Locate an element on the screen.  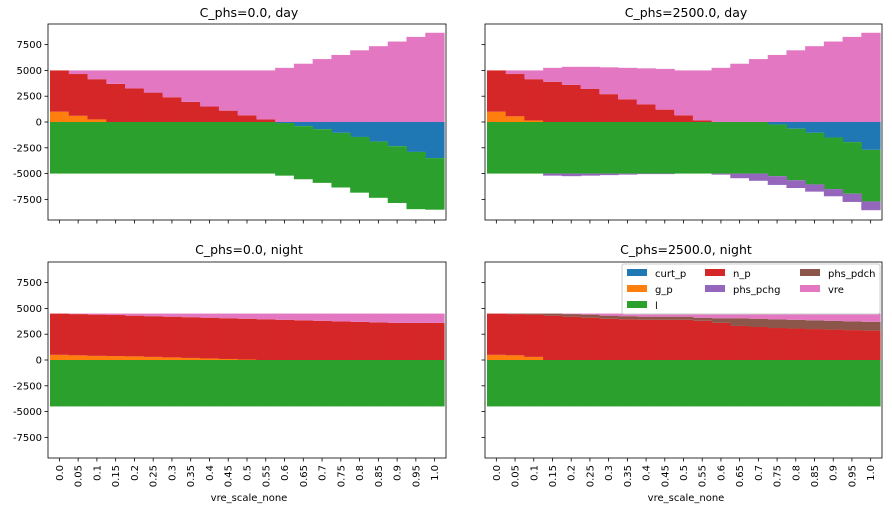
x-tick-label: 0.05 is located at coordinates (516, 476).